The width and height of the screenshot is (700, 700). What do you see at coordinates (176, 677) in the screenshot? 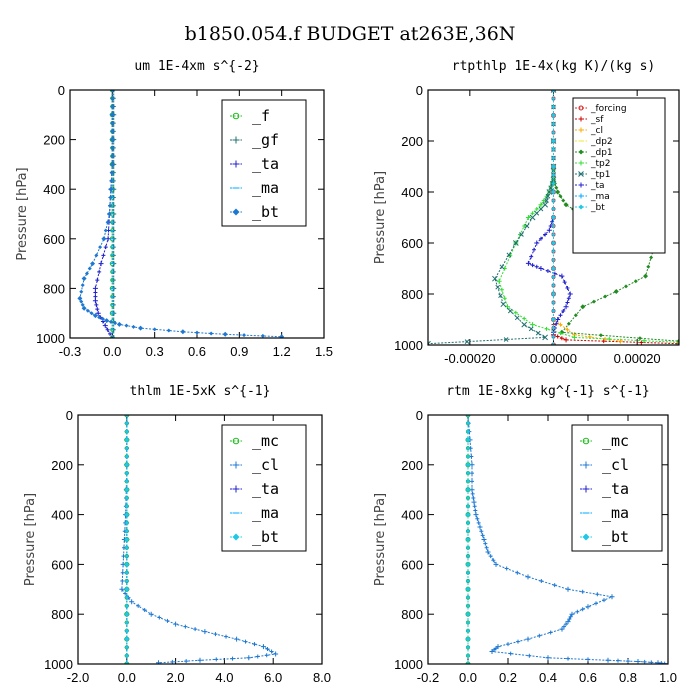
I see `x-tick-label: 2.0` at bounding box center [176, 677].